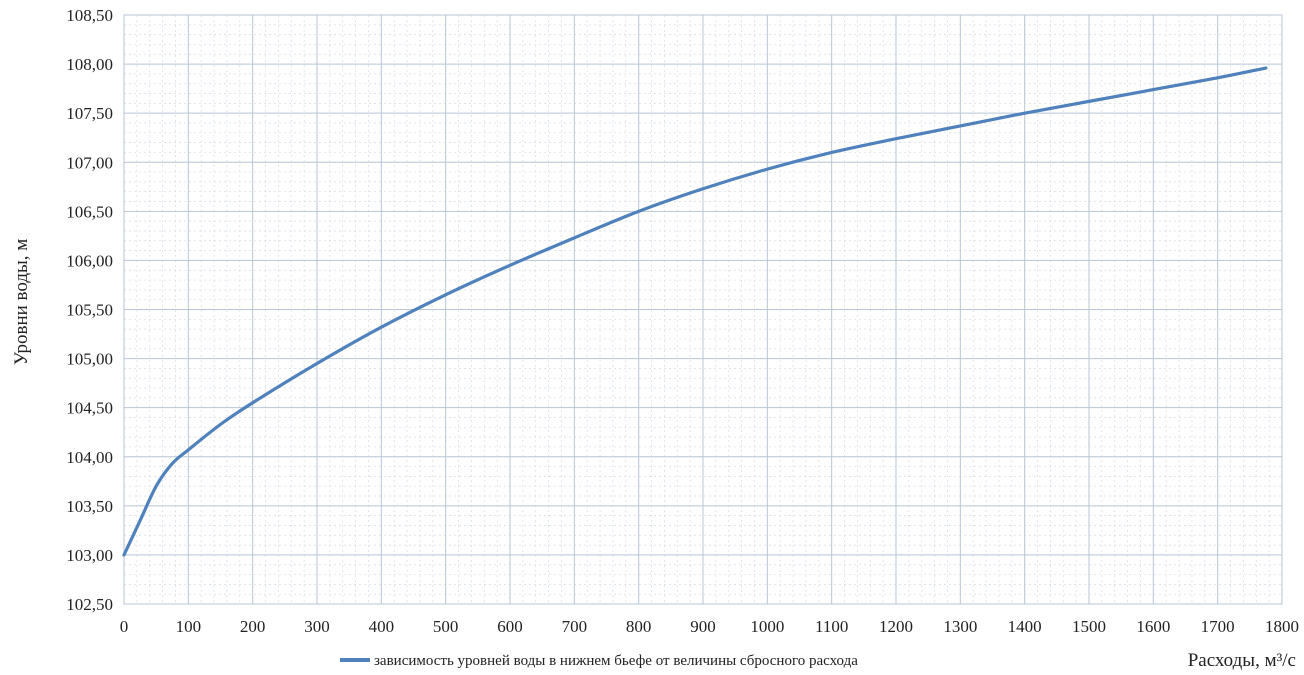 The width and height of the screenshot is (1304, 675). What do you see at coordinates (703, 626) in the screenshot?
I see `x-tick-label: 900` at bounding box center [703, 626].